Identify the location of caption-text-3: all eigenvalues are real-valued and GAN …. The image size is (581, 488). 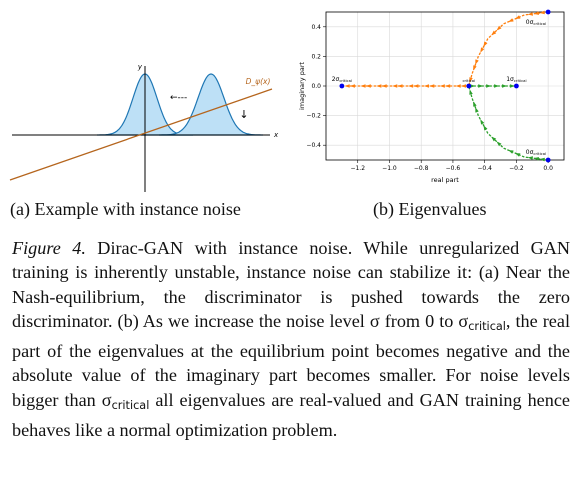
(291, 414).